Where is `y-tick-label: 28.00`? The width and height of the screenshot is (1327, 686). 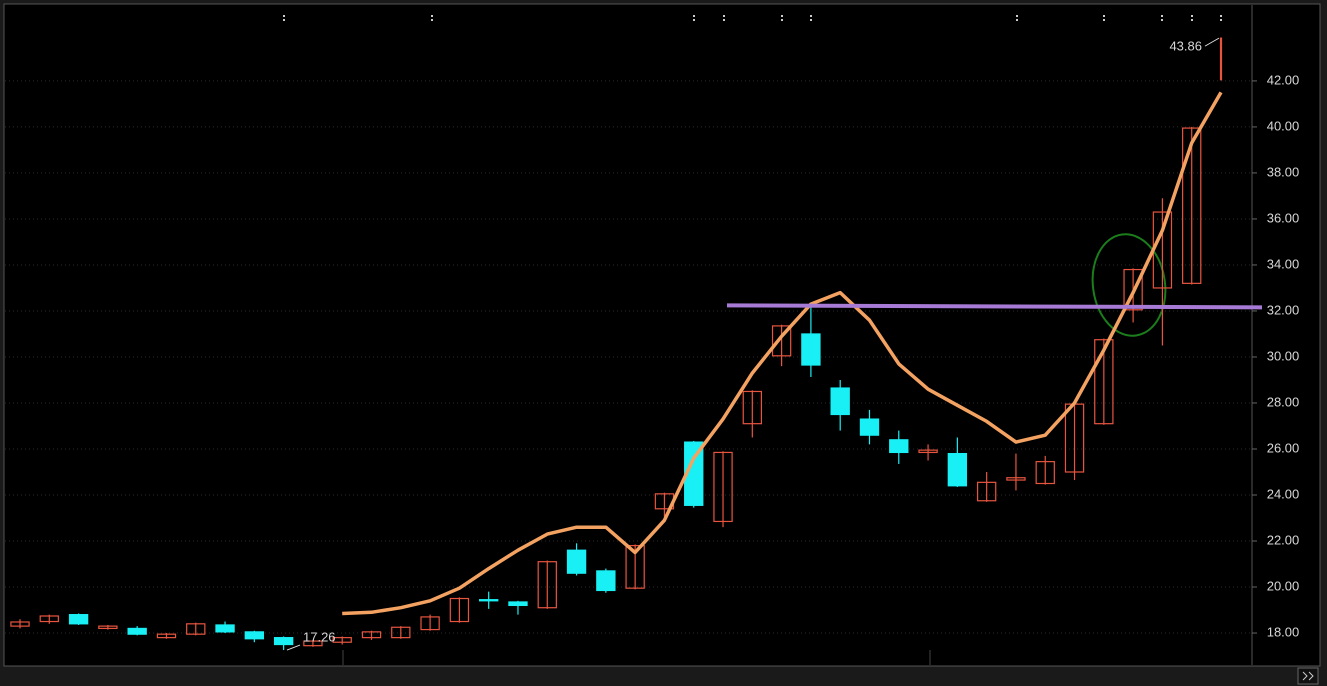 y-tick-label: 28.00 is located at coordinates (1283, 401).